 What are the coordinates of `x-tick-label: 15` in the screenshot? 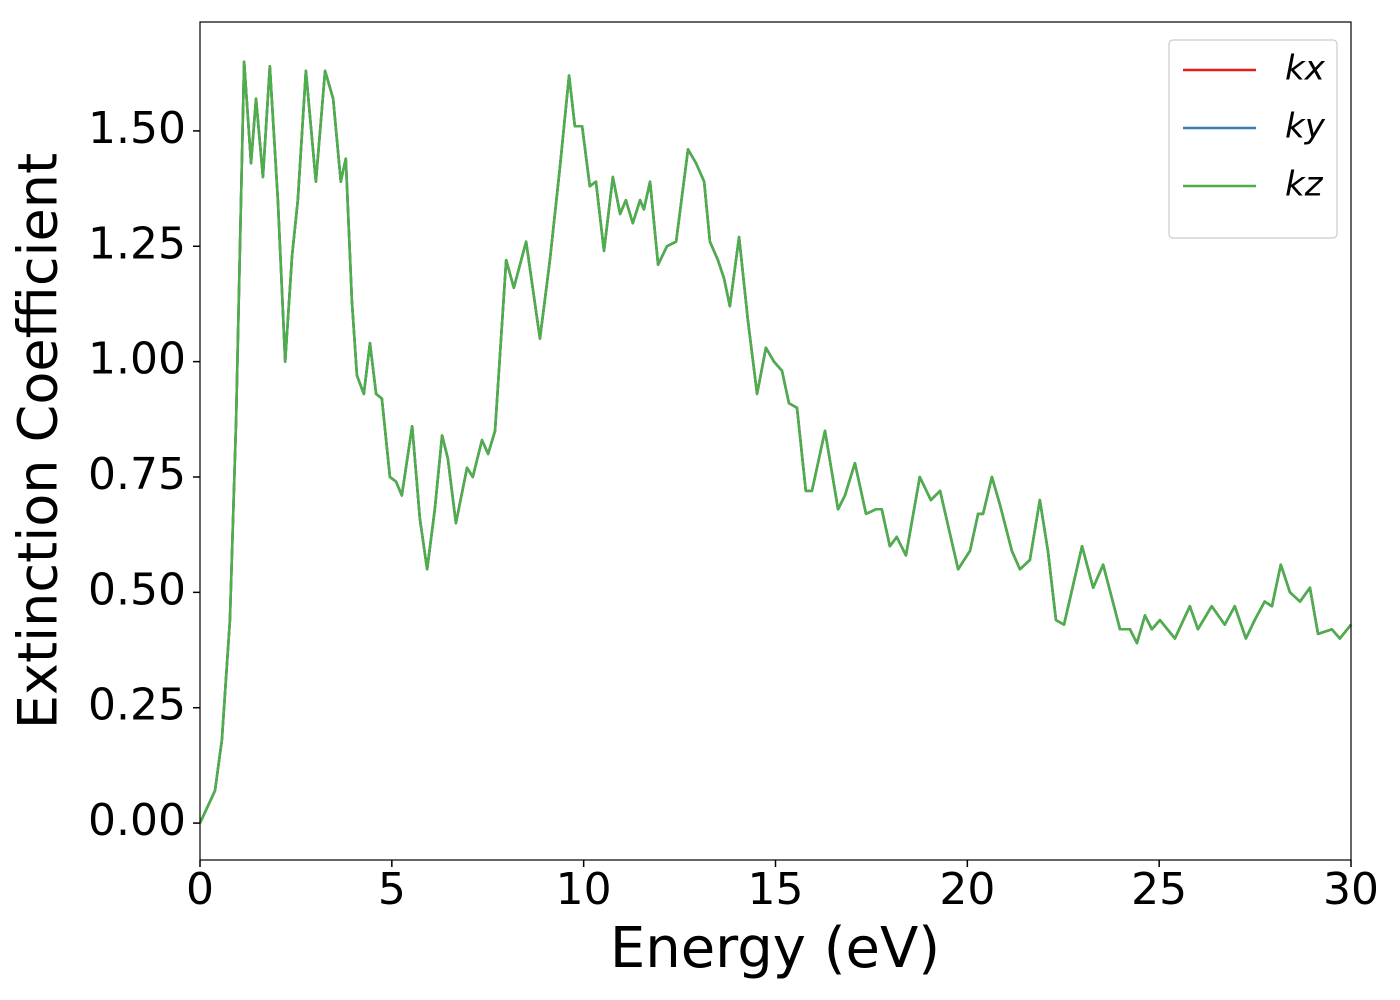 It's located at (776, 889).